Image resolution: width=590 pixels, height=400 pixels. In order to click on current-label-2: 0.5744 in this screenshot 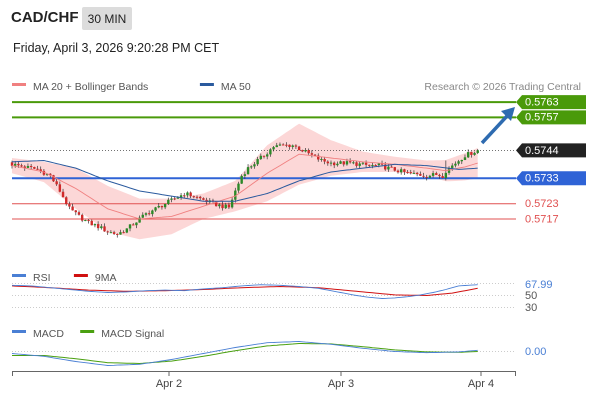, I will do `click(542, 151)`.